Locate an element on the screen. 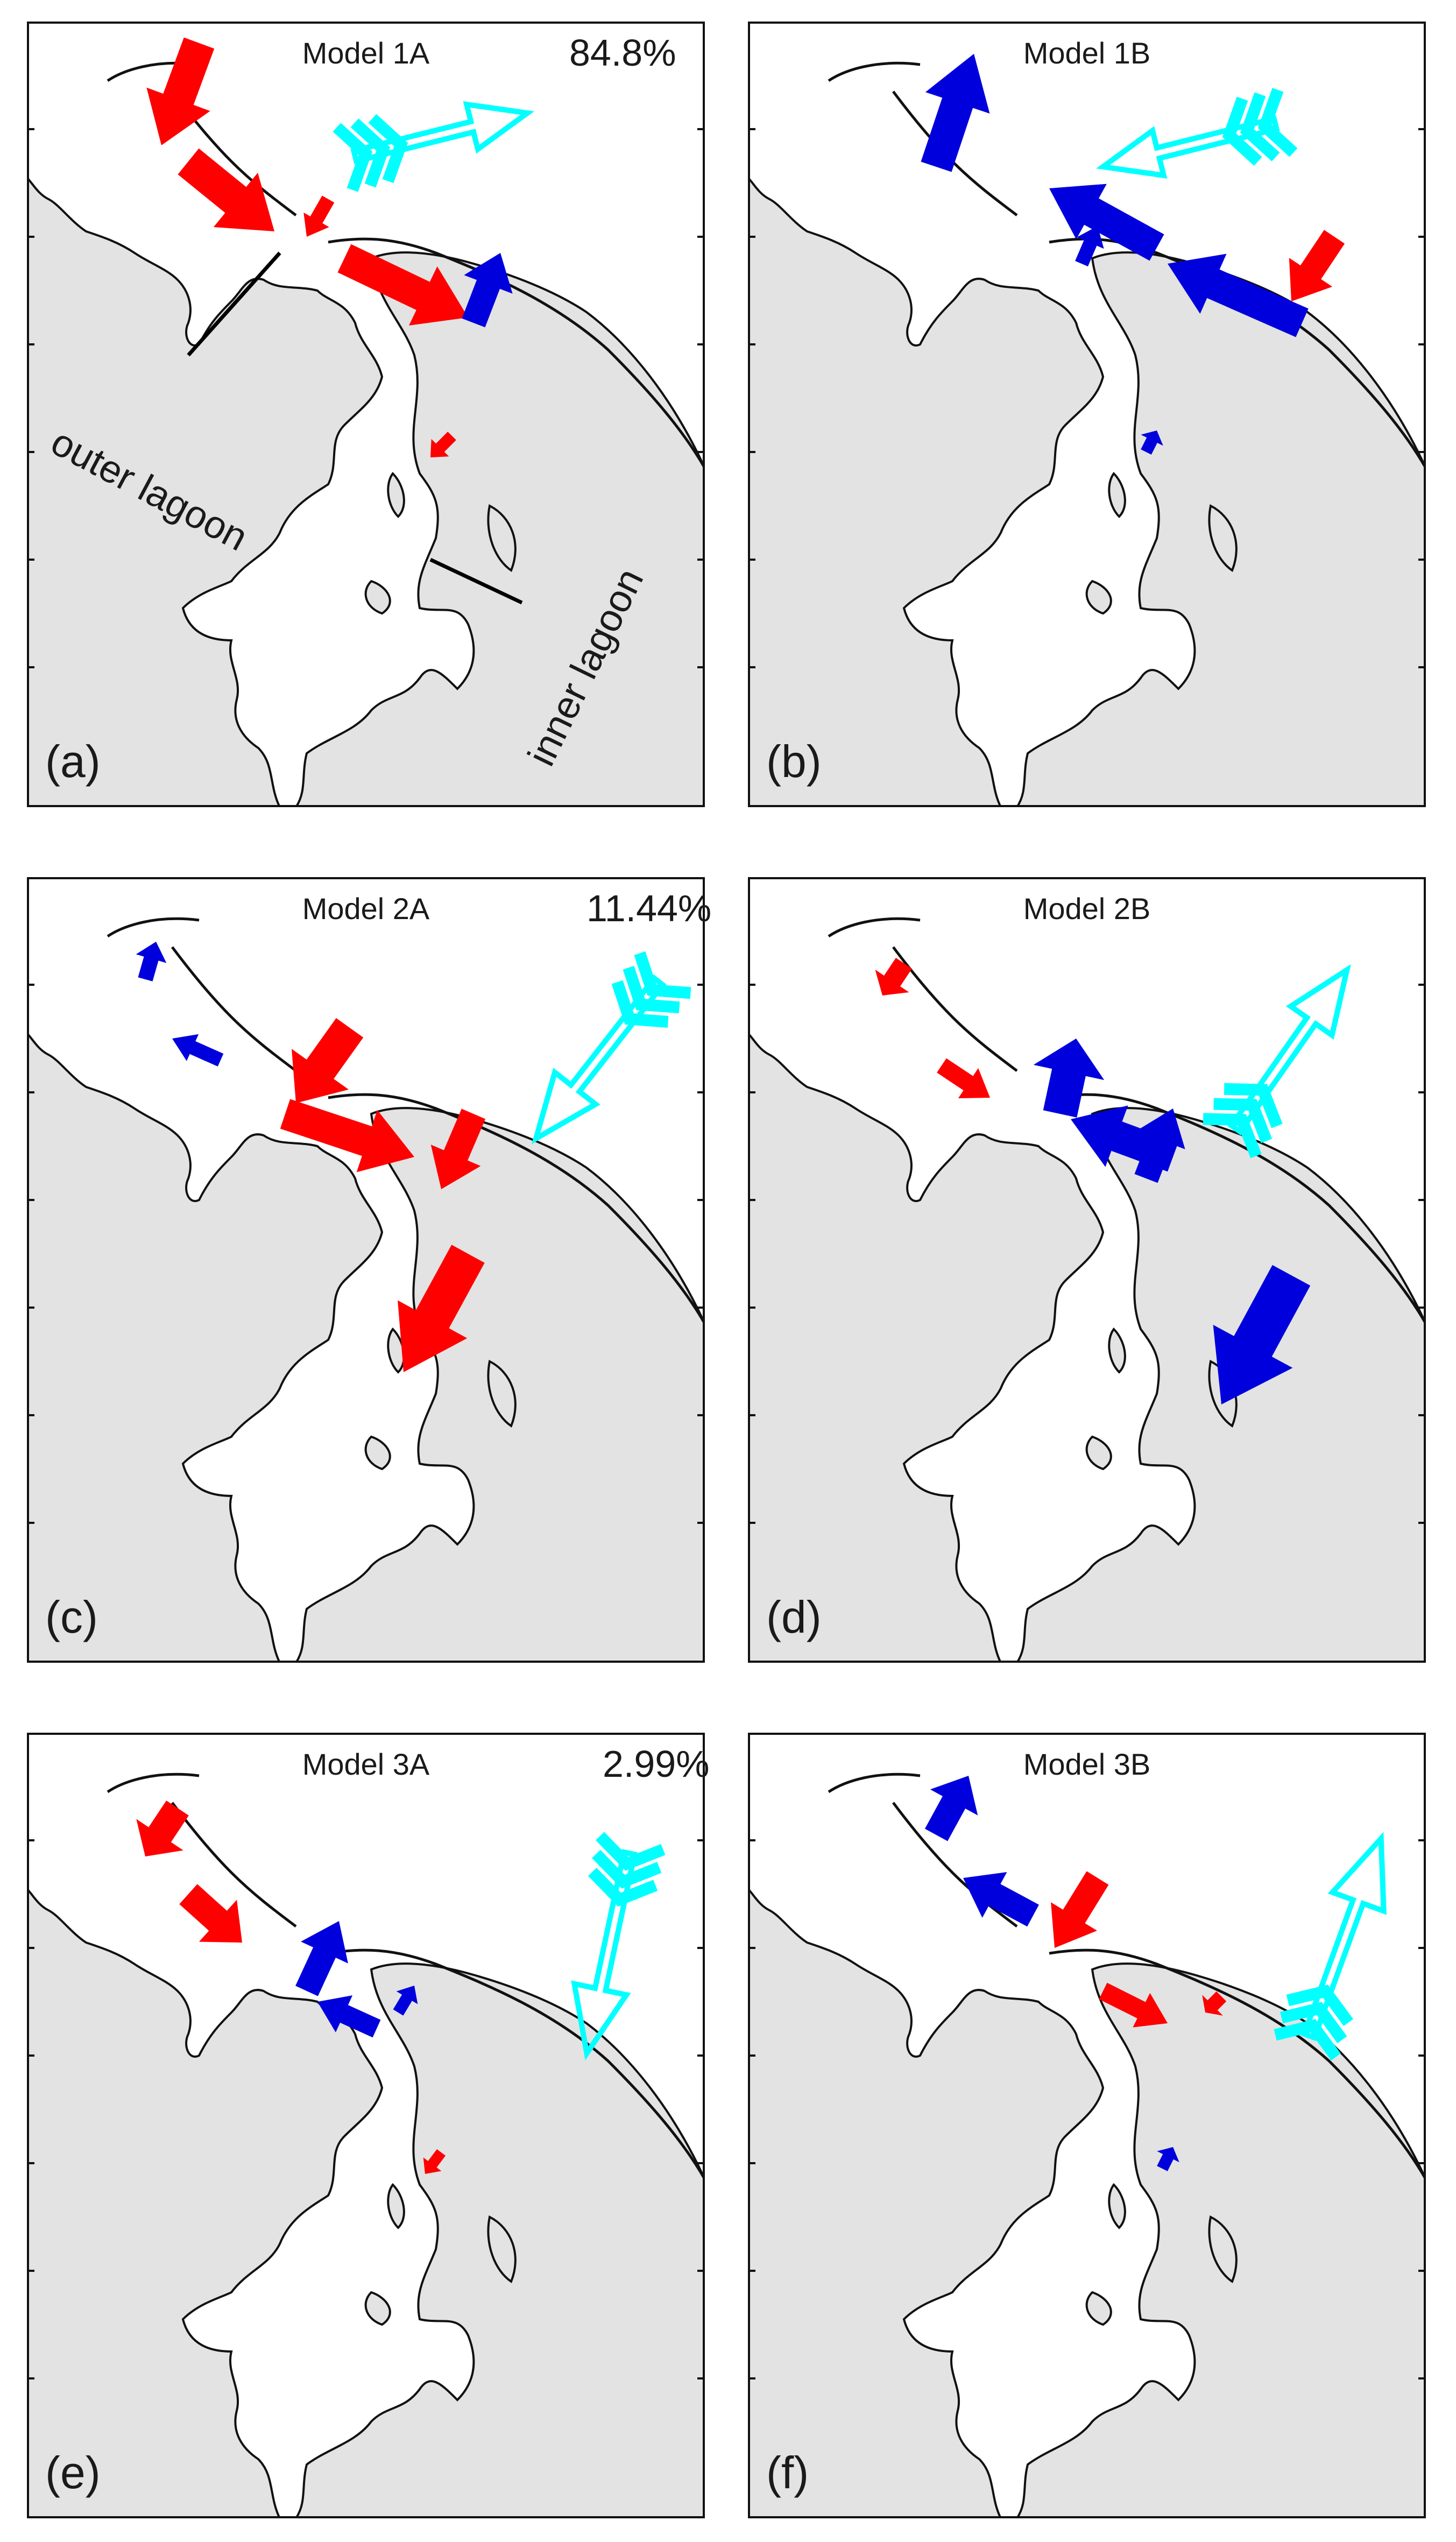 This screenshot has height=2542, width=1456. panel-letter: (f) is located at coordinates (787, 2473).